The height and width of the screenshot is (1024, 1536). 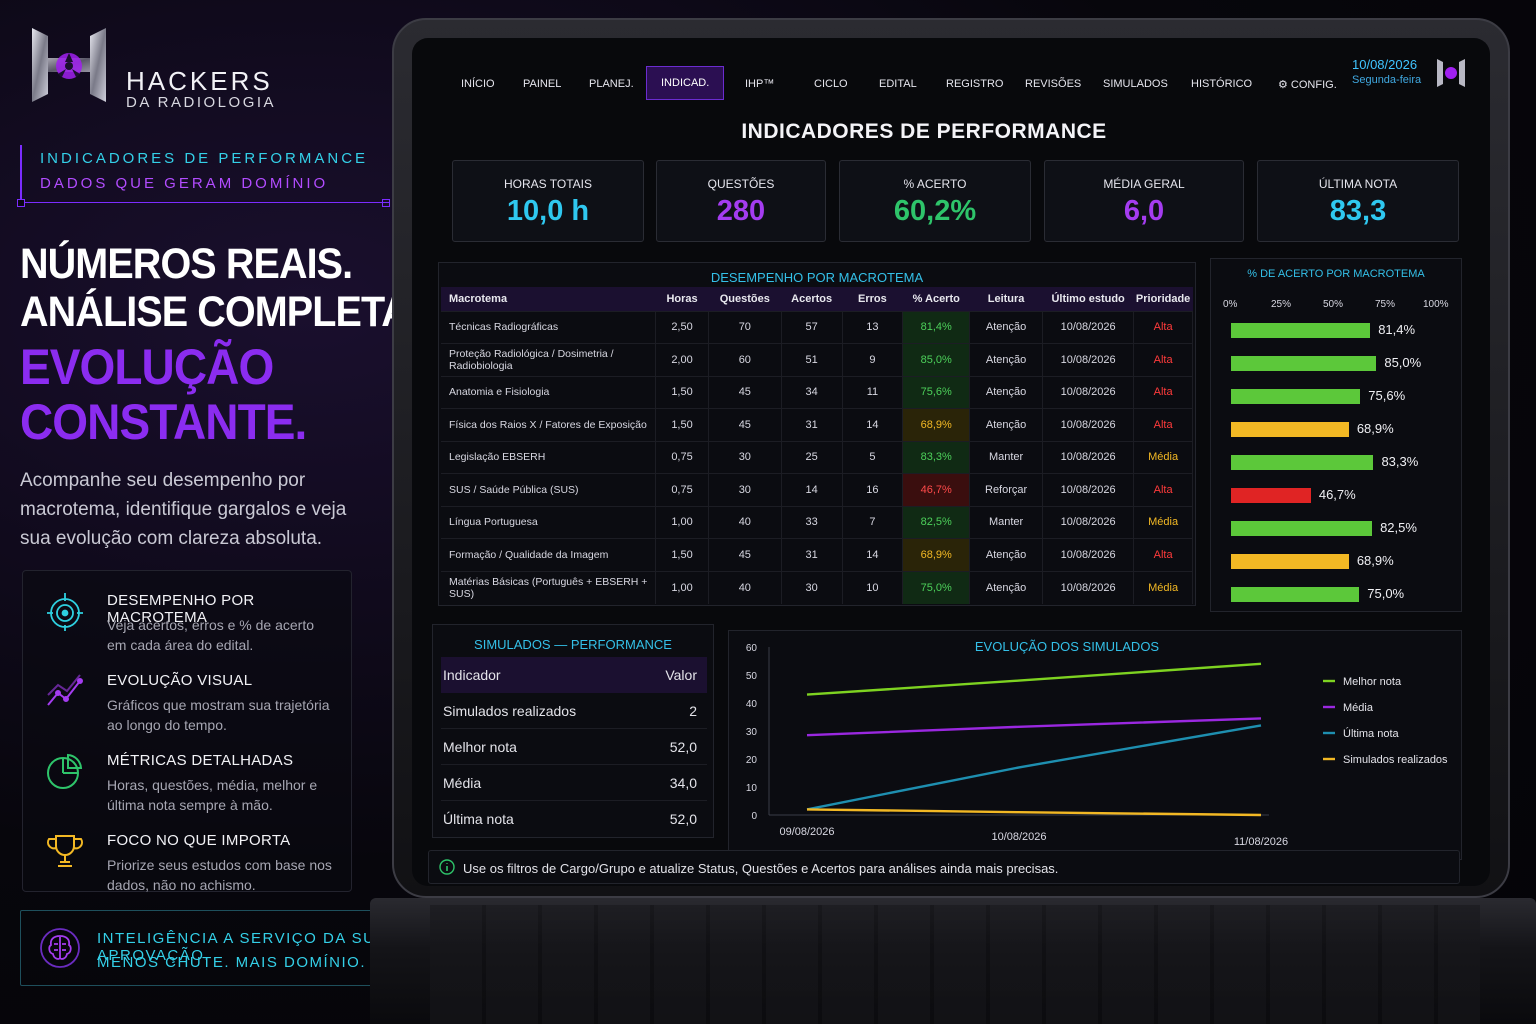 I want to click on bar-value-label: 81,4%, so click(x=1397, y=329).